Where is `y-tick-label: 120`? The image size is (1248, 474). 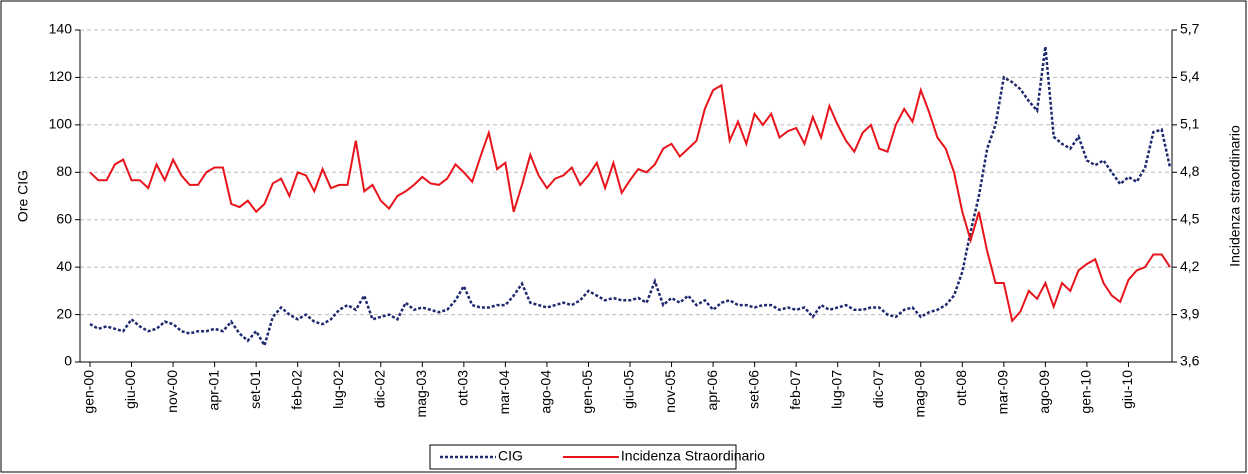
y-tick-label: 120 is located at coordinates (61, 76).